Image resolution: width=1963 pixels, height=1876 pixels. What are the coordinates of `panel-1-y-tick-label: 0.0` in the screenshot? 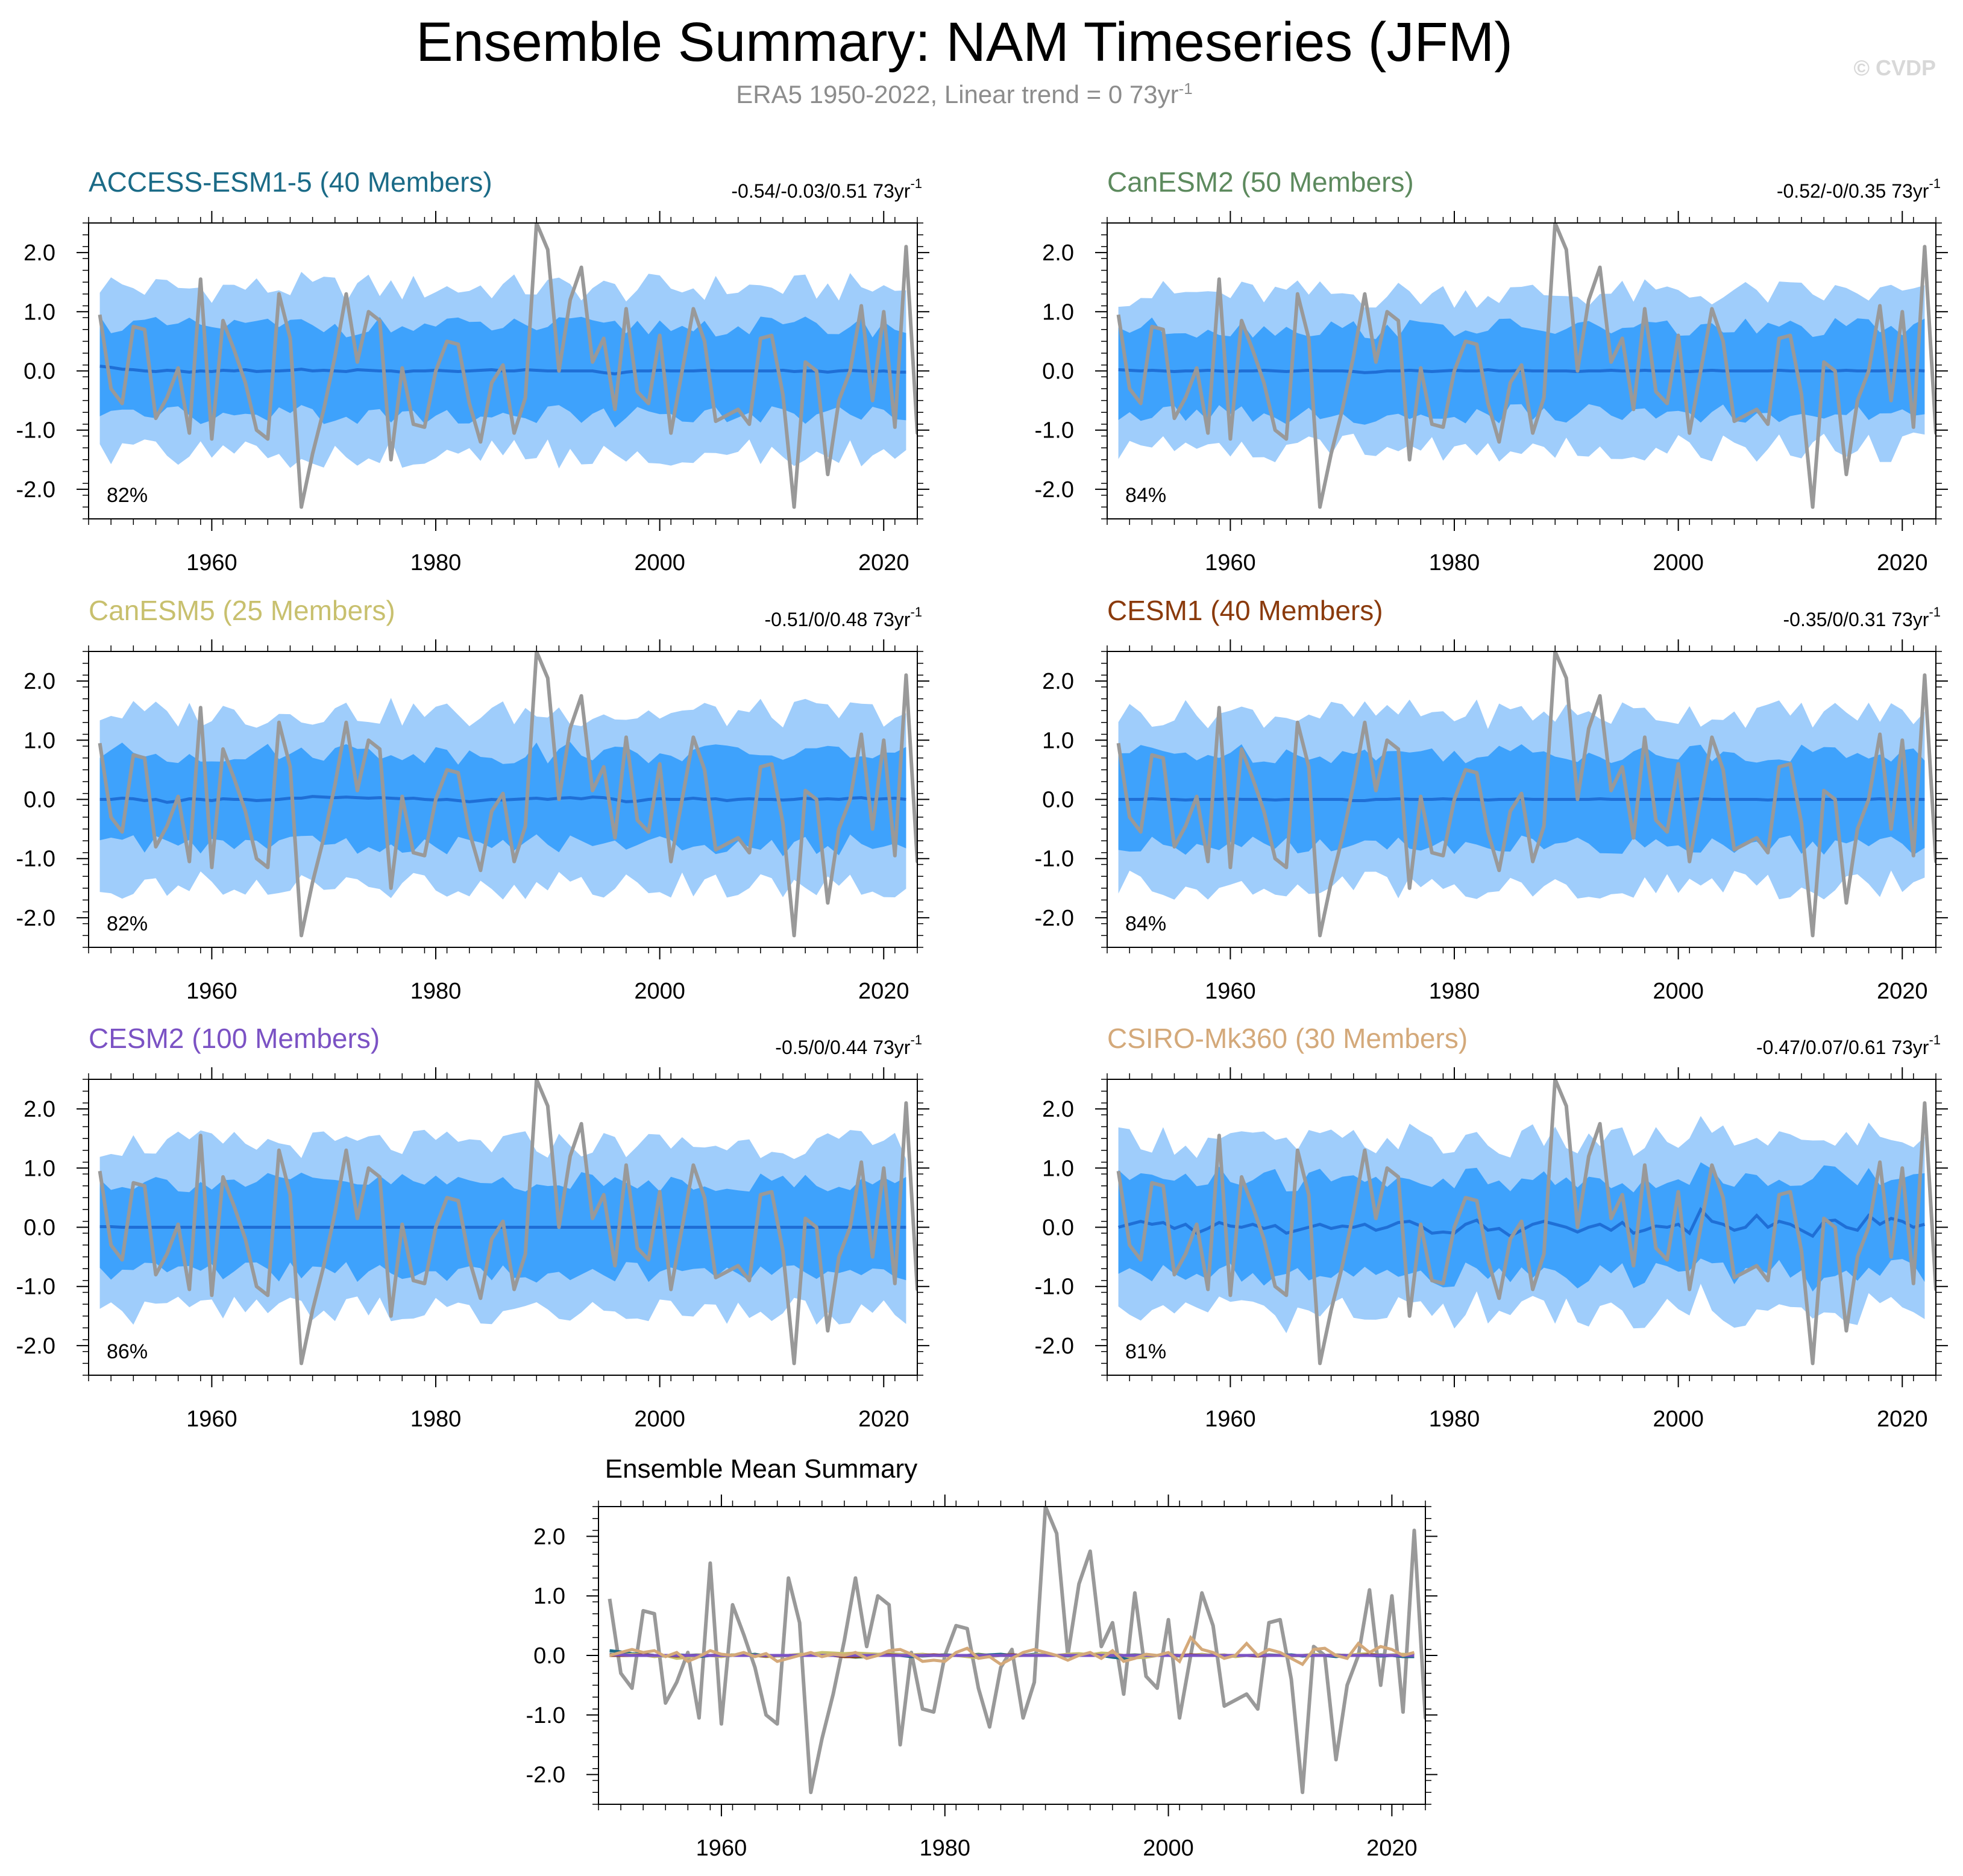 It's located at (39, 371).